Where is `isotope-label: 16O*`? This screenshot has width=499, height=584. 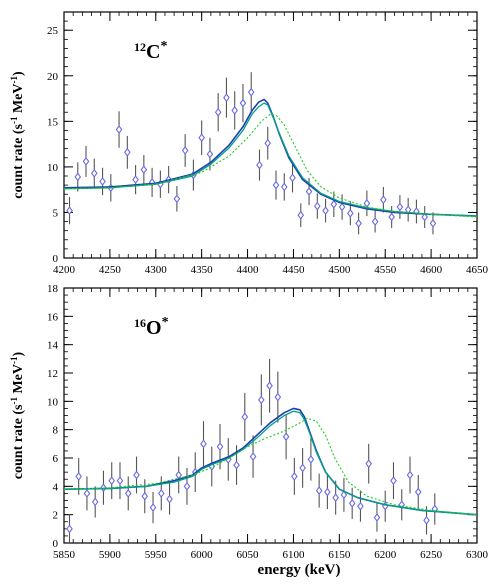
isotope-label: 16O* is located at coordinates (151, 327).